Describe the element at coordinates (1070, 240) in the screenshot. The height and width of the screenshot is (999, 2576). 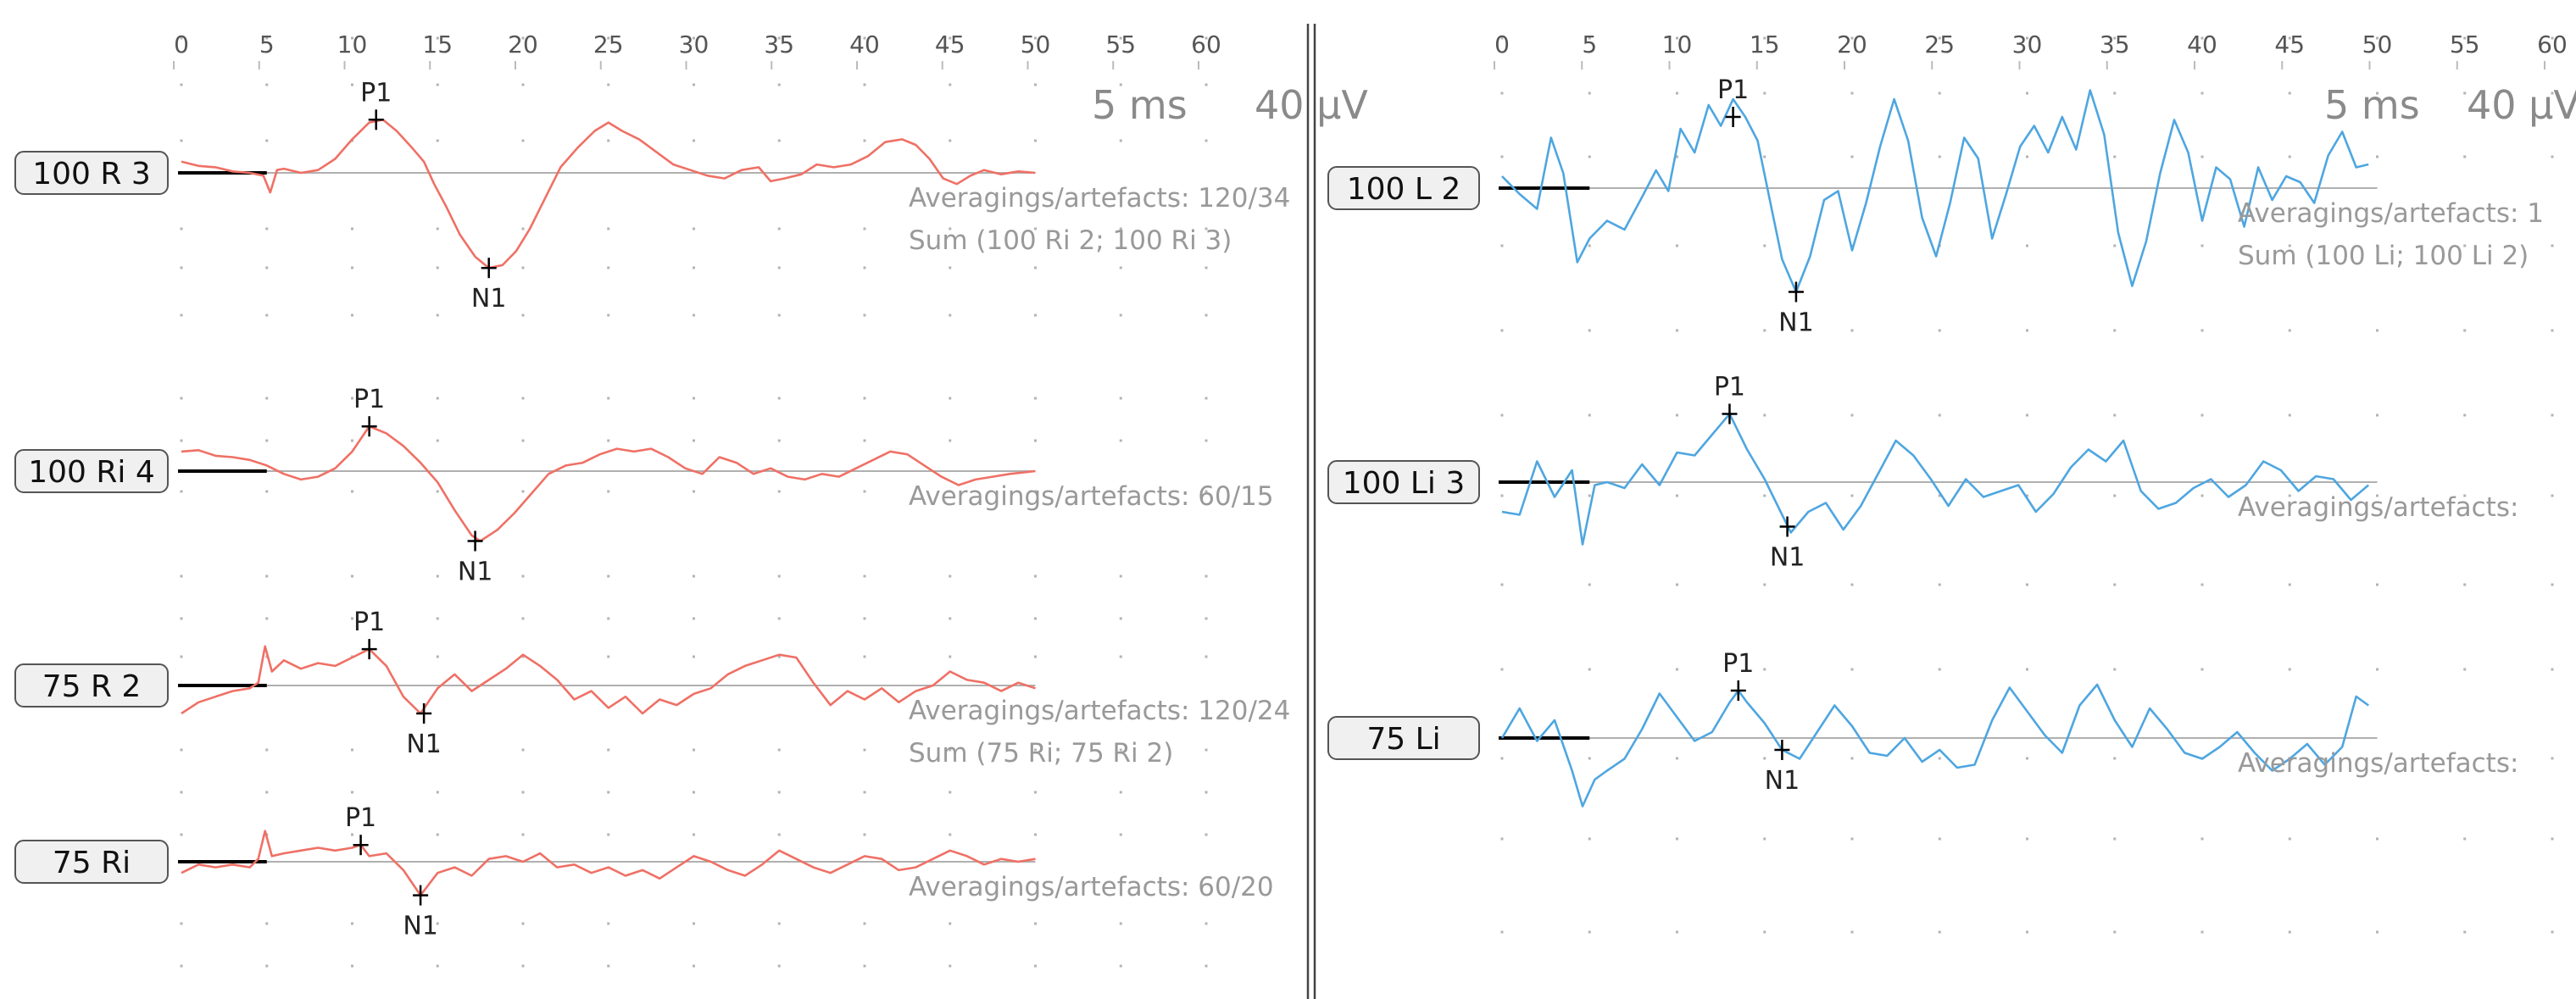
I see `sum-info-text: Sum (100 Ri 2; 100 Ri 3)` at that location.